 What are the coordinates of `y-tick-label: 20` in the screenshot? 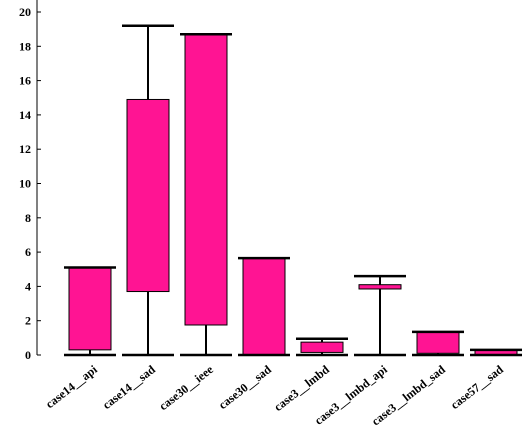 It's located at (25, 12).